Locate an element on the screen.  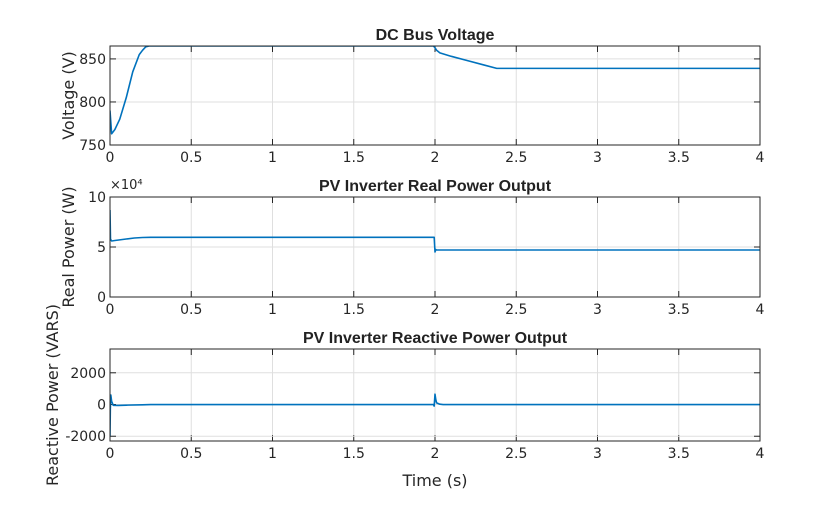
y-tick-label: 750 is located at coordinates (92, 146).